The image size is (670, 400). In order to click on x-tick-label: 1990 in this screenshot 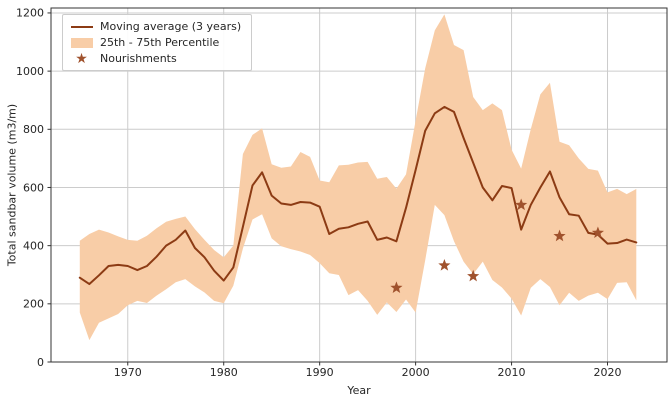, I will do `click(320, 372)`.